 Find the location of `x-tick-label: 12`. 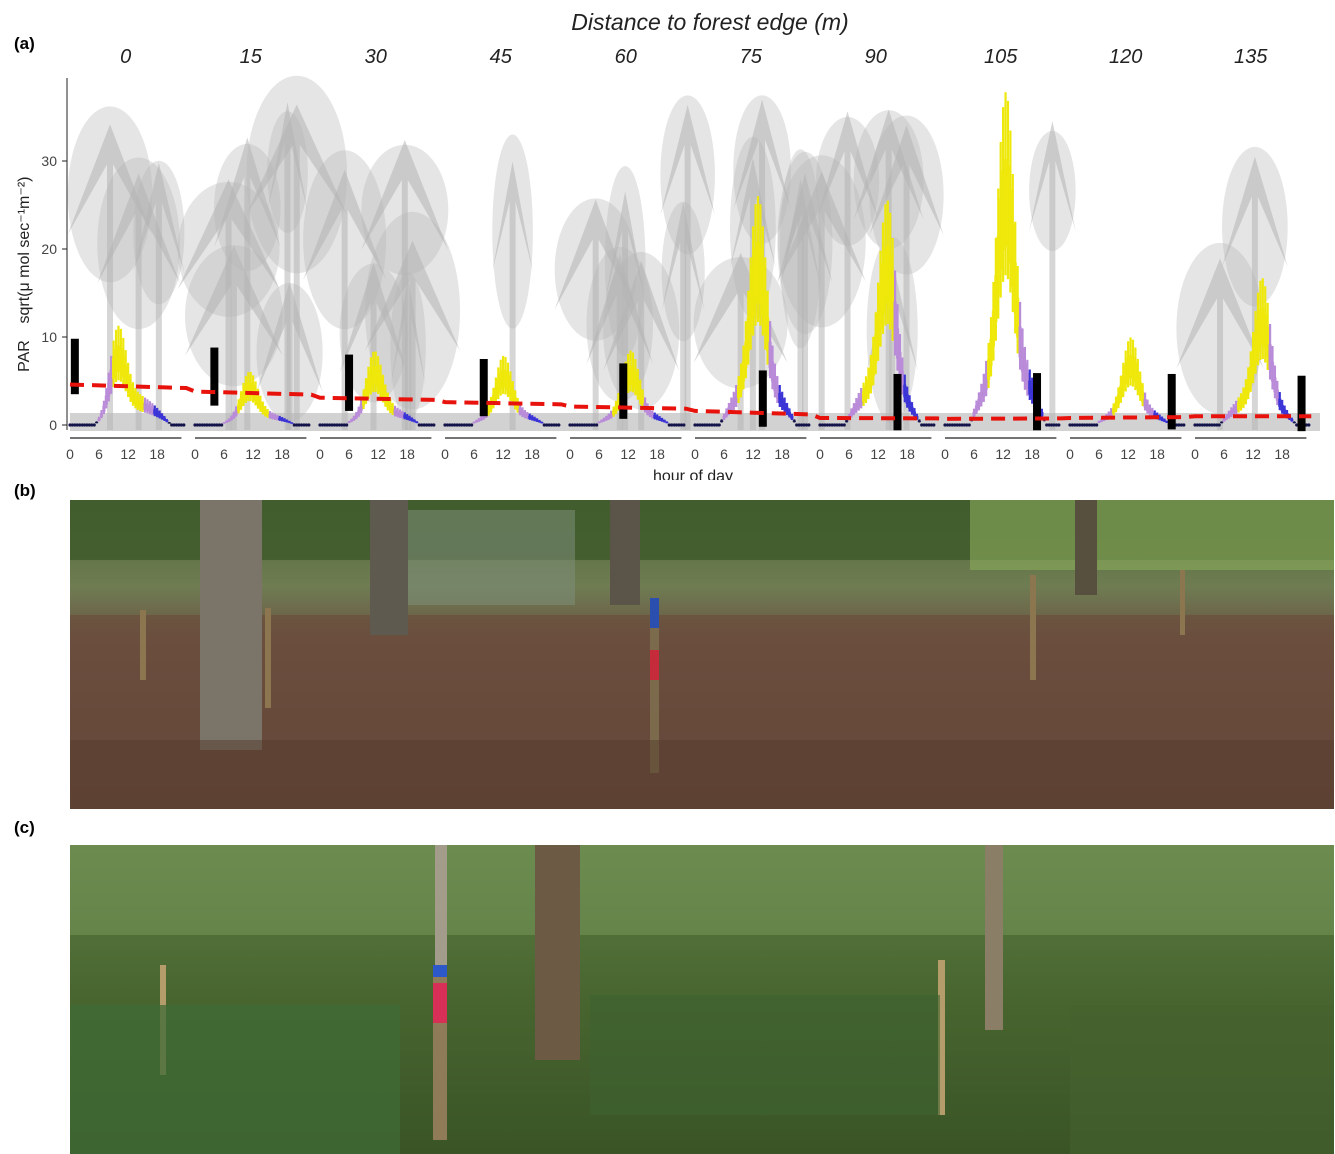

x-tick-label: 12 is located at coordinates (1003, 454).